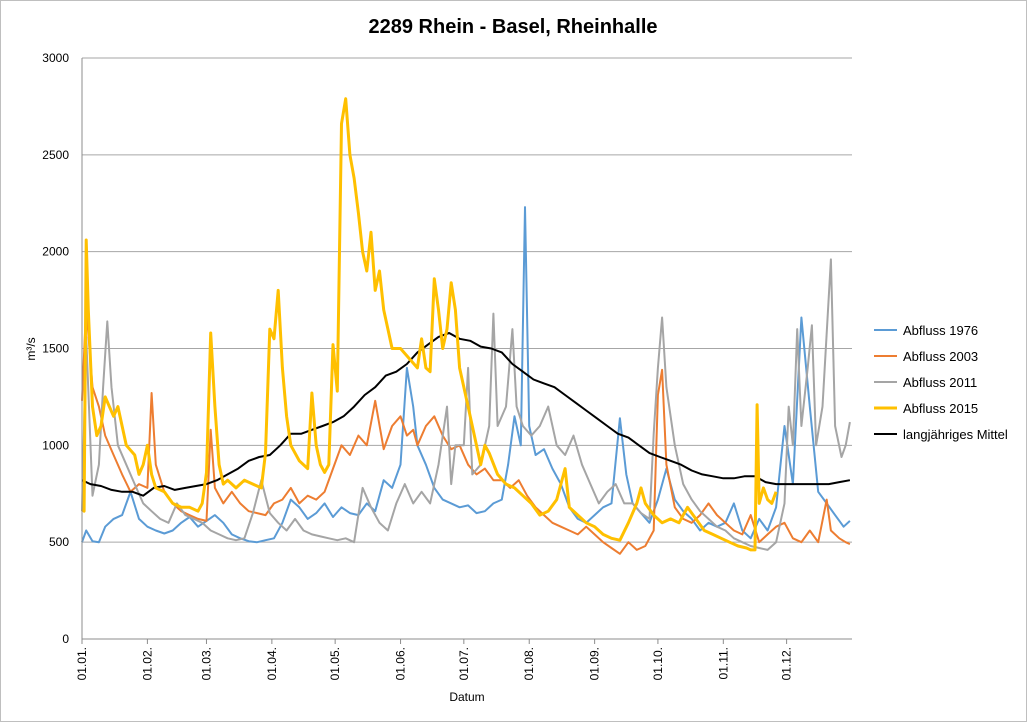  What do you see at coordinates (401, 663) in the screenshot?
I see `x-tick-label: 01.06.` at bounding box center [401, 663].